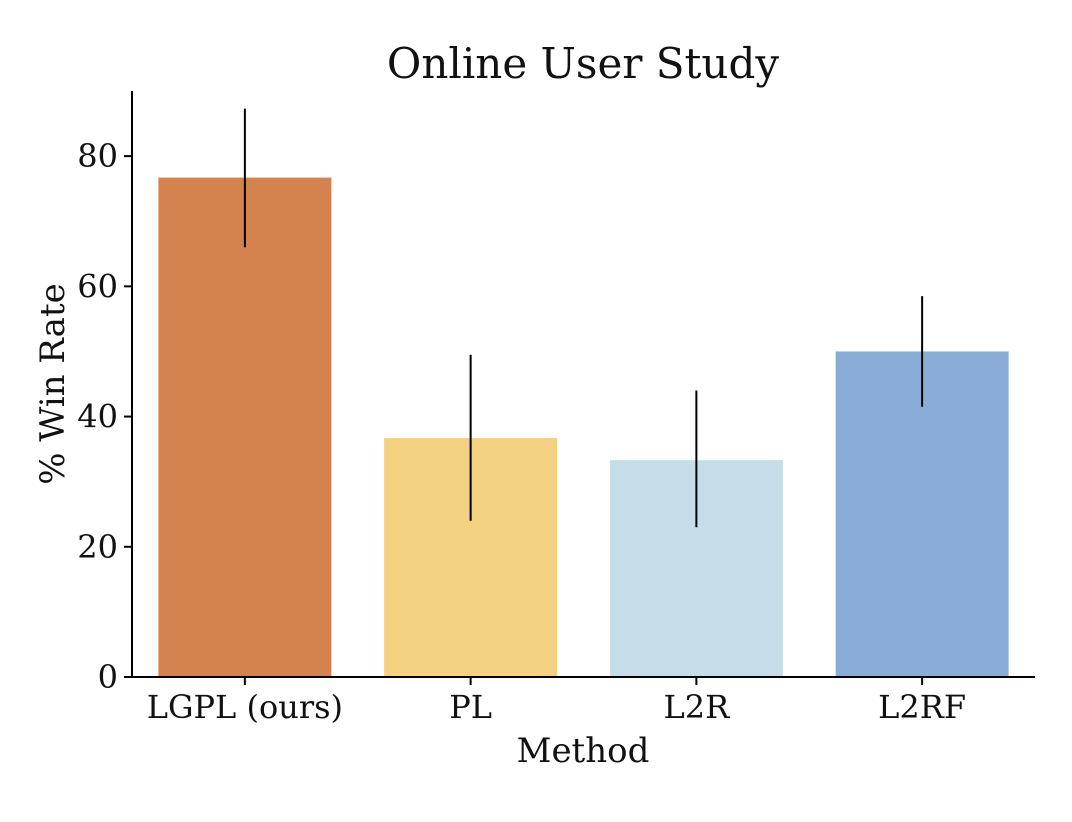  What do you see at coordinates (245, 707) in the screenshot?
I see `x-tick-label: LGPL (ours)` at bounding box center [245, 707].